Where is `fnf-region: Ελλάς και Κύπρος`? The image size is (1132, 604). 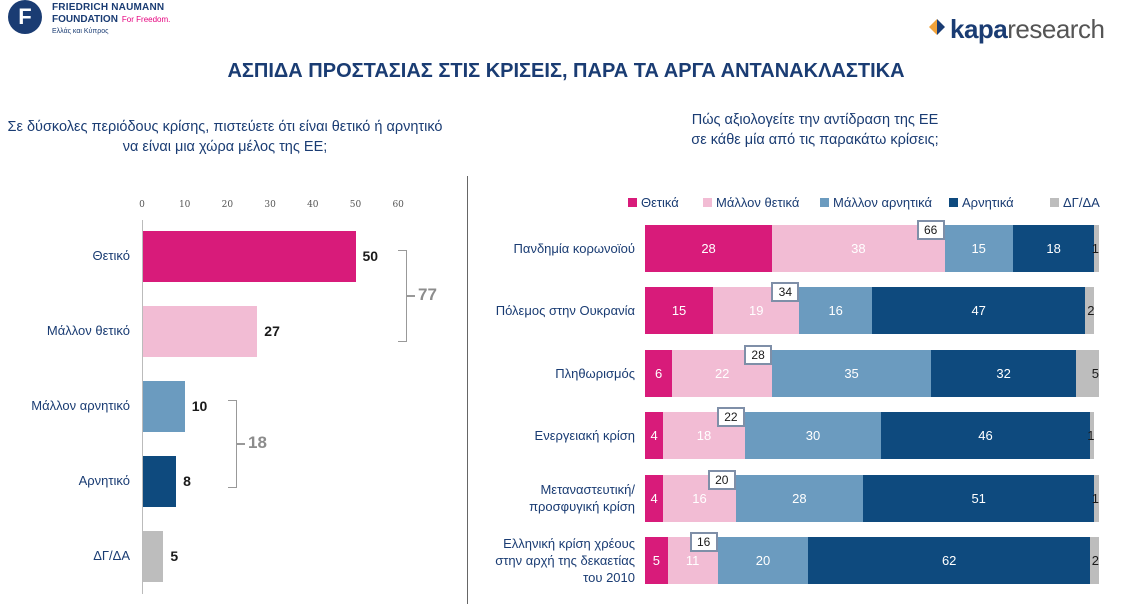 fnf-region: Ελλάς και Κύπρος is located at coordinates (80, 31).